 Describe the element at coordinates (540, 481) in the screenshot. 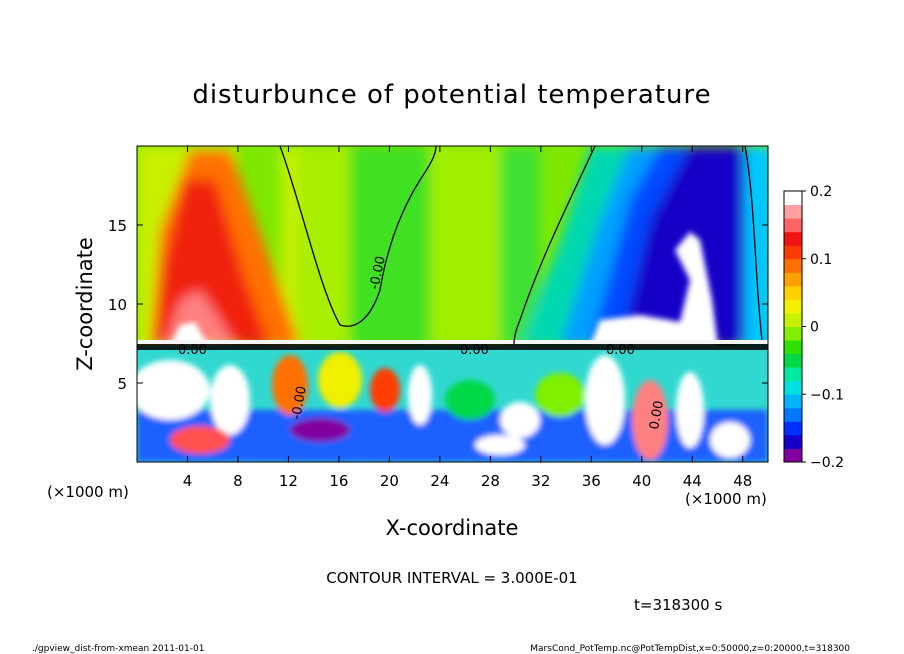

I see `x-tick-label: 32` at that location.